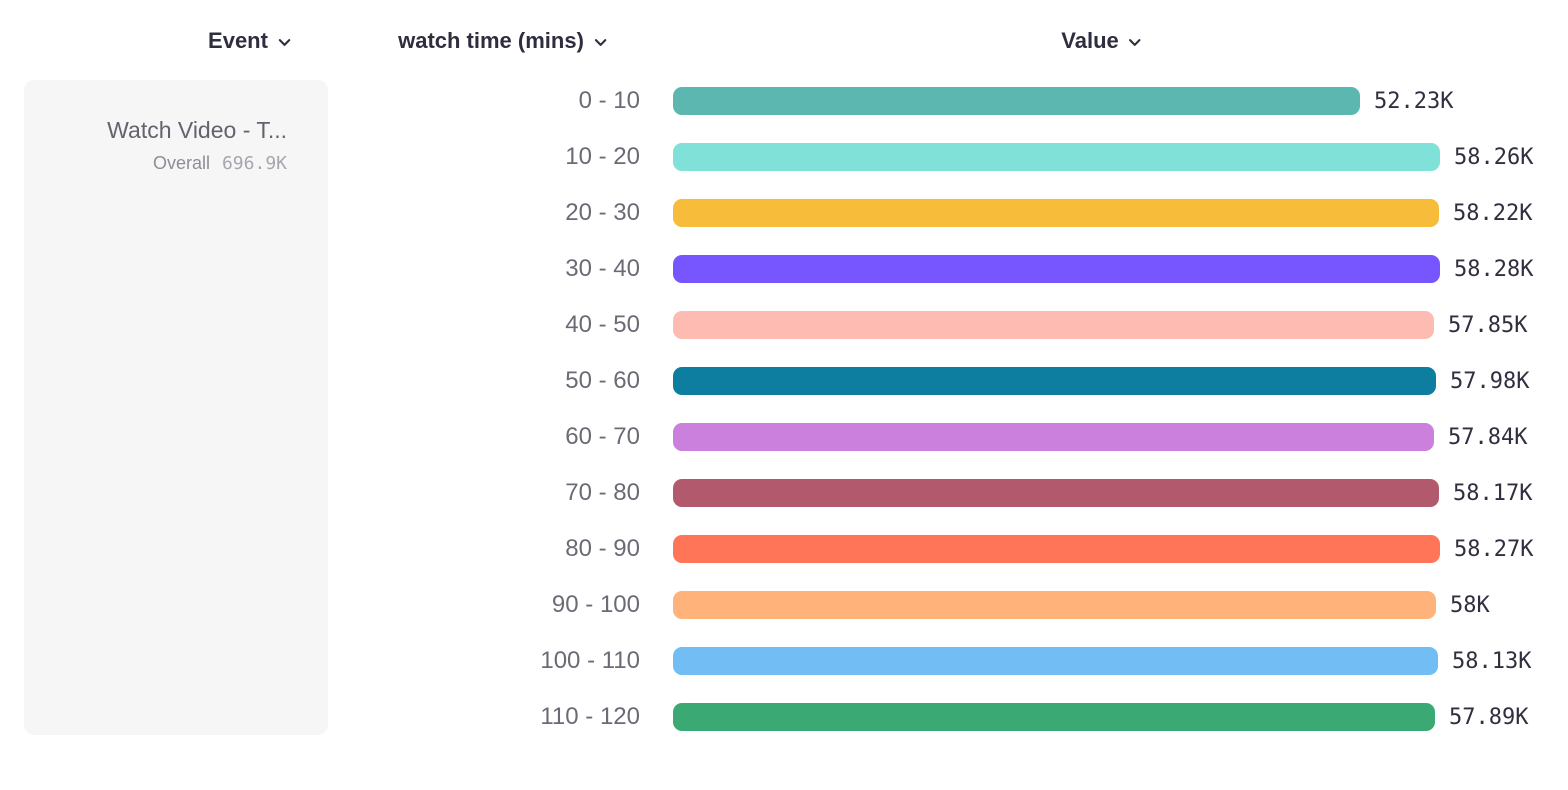  I want to click on value-column-header: Value, so click(1101, 41).